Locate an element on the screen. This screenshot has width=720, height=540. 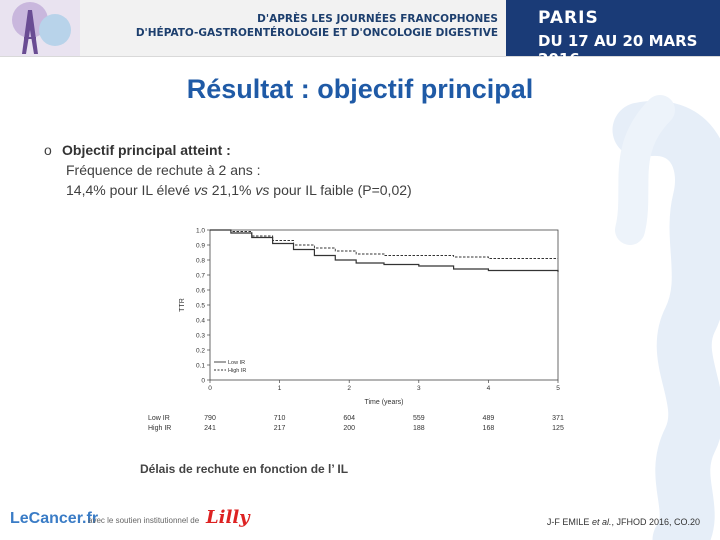
bullet-marker: o is located at coordinates (48, 150).